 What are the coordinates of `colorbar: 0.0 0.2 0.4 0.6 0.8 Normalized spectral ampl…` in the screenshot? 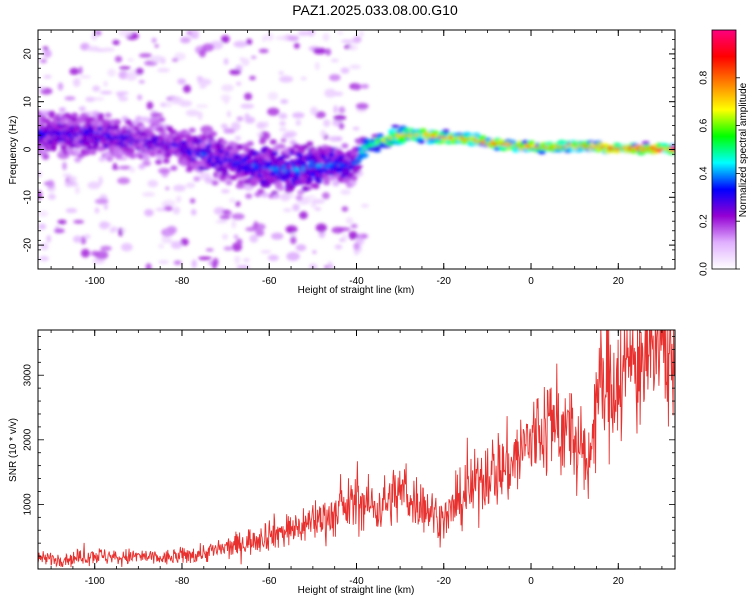 It's located at (724, 152).